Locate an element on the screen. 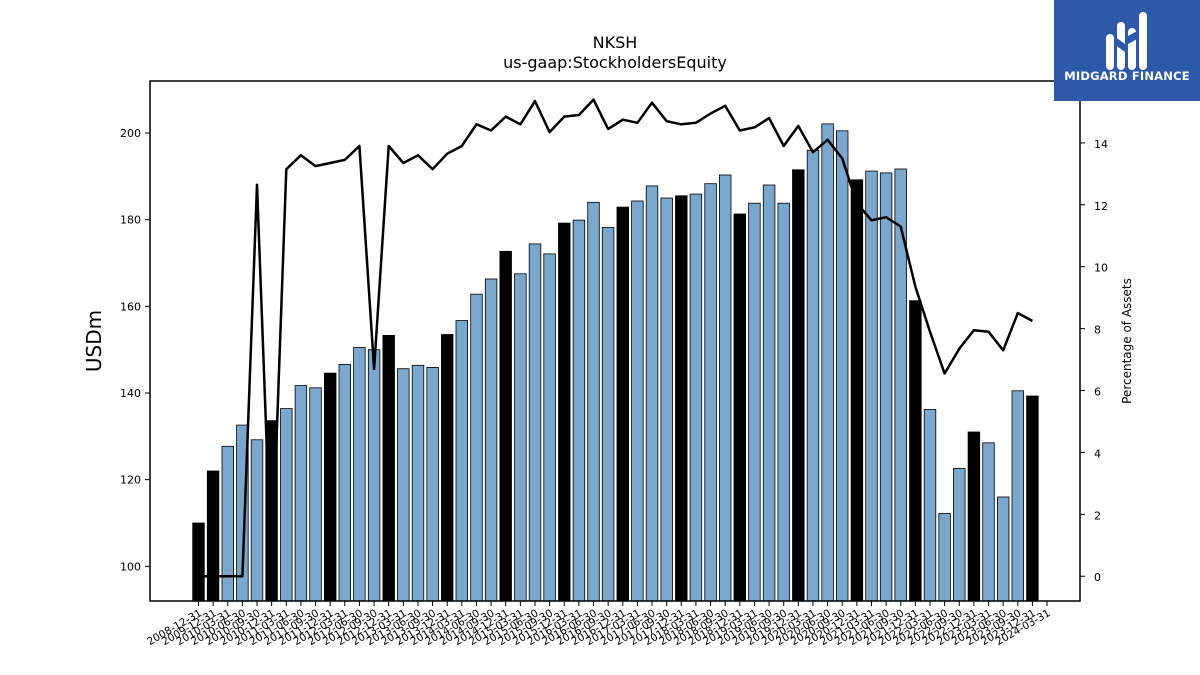 Image resolution: width=1200 pixels, height=675 pixels. right-axis: 0 2 4 6 8 10 12 14 is located at coordinates (1094, 361).